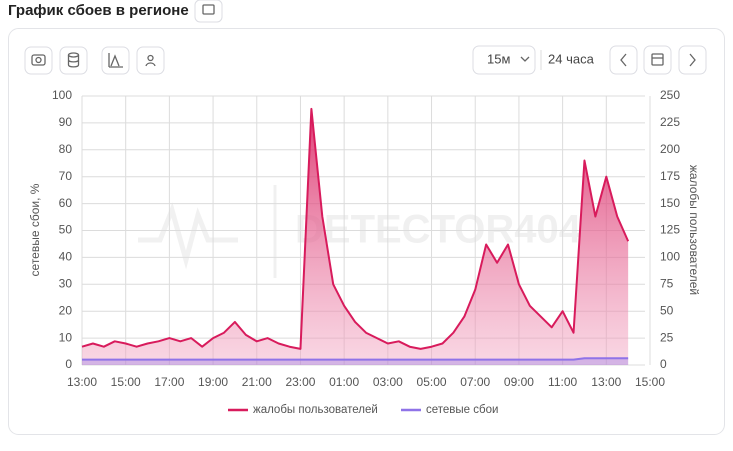  Describe the element at coordinates (667, 337) in the screenshot. I see `y2-tick-label: 25` at that location.